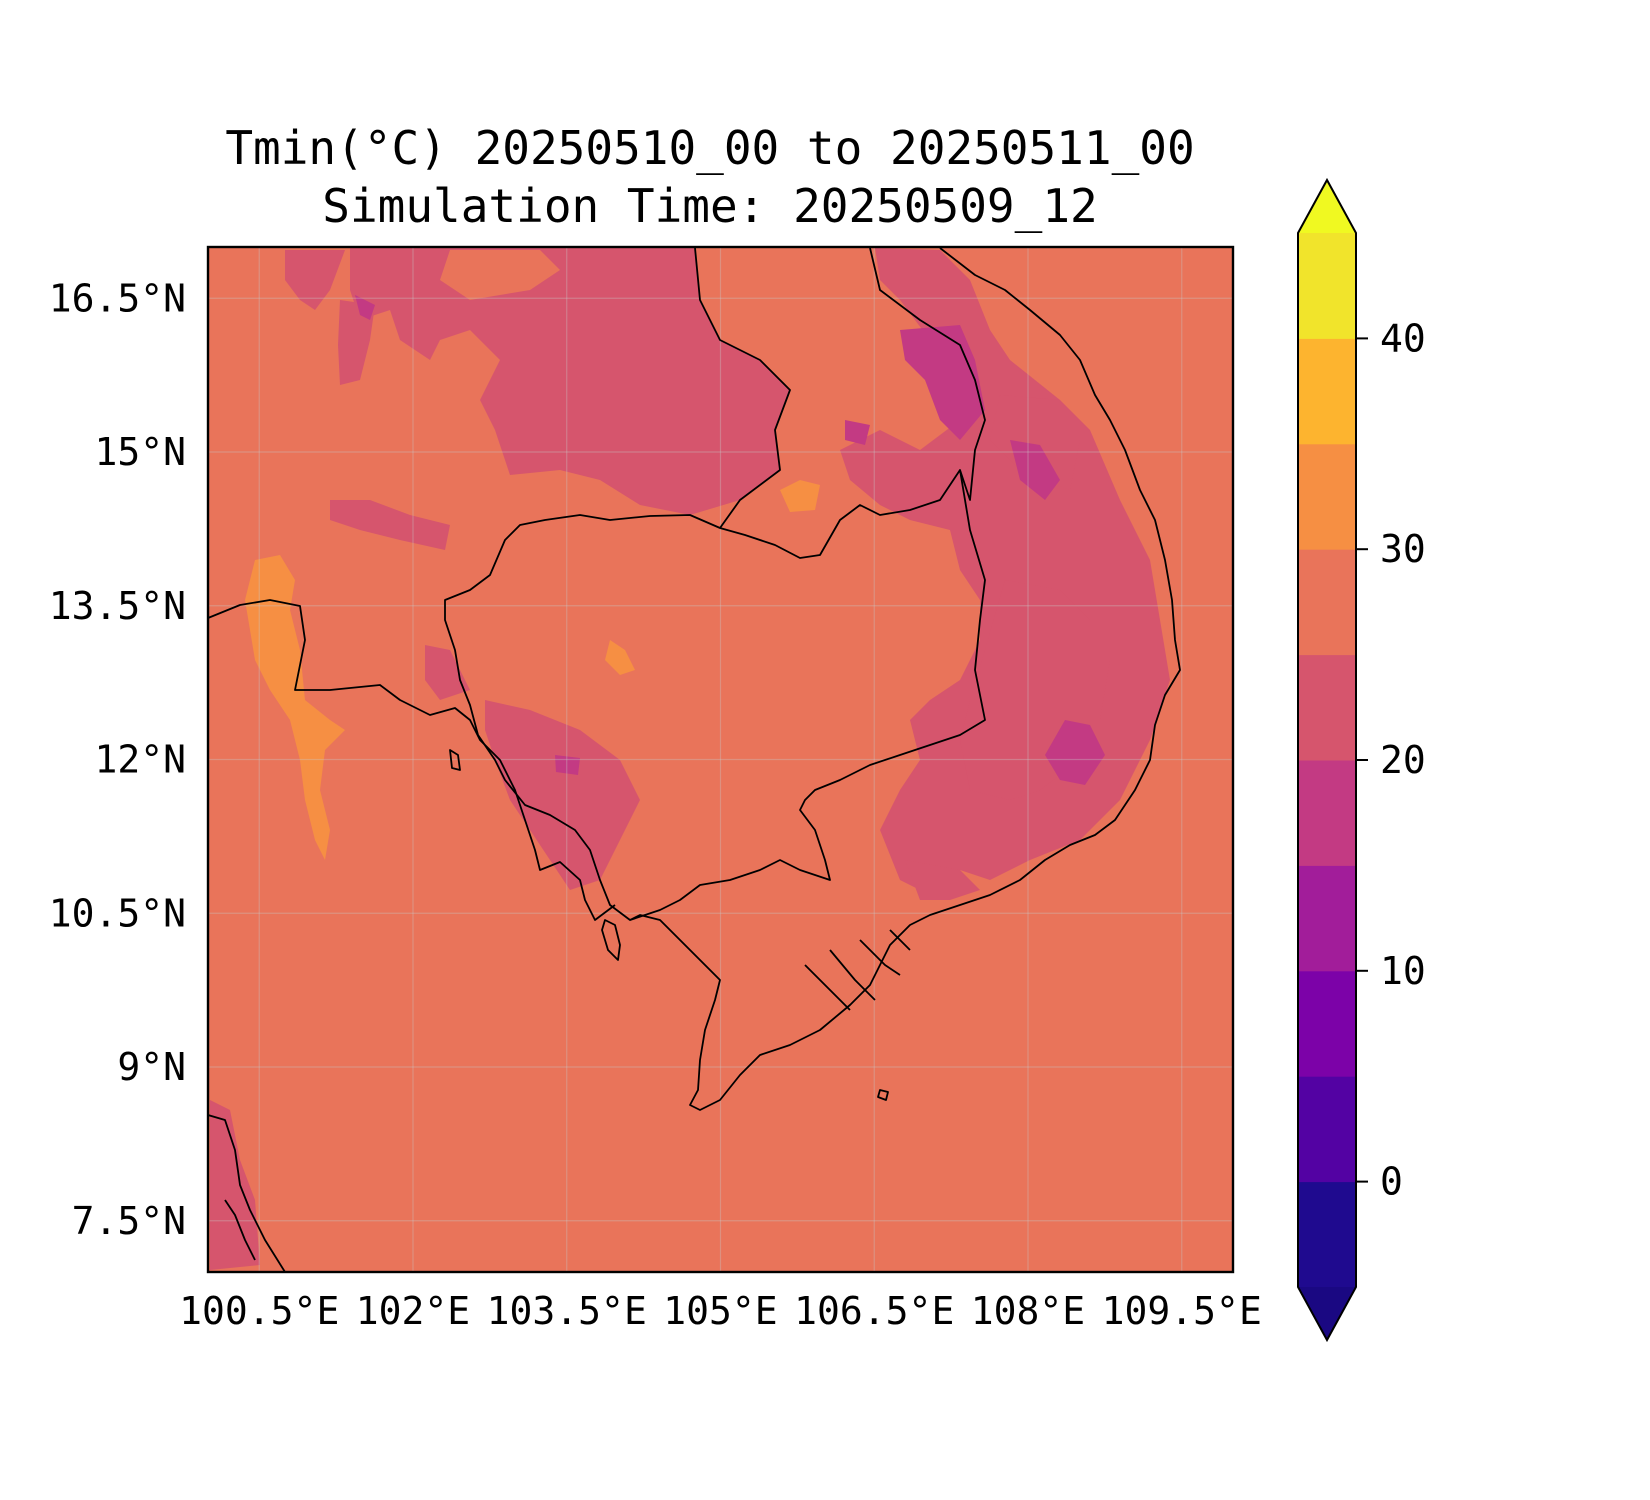 This screenshot has width=1650, height=1500. Describe the element at coordinates (117, 913) in the screenshot. I see `lat-tick-label: 10.5°N` at that location.